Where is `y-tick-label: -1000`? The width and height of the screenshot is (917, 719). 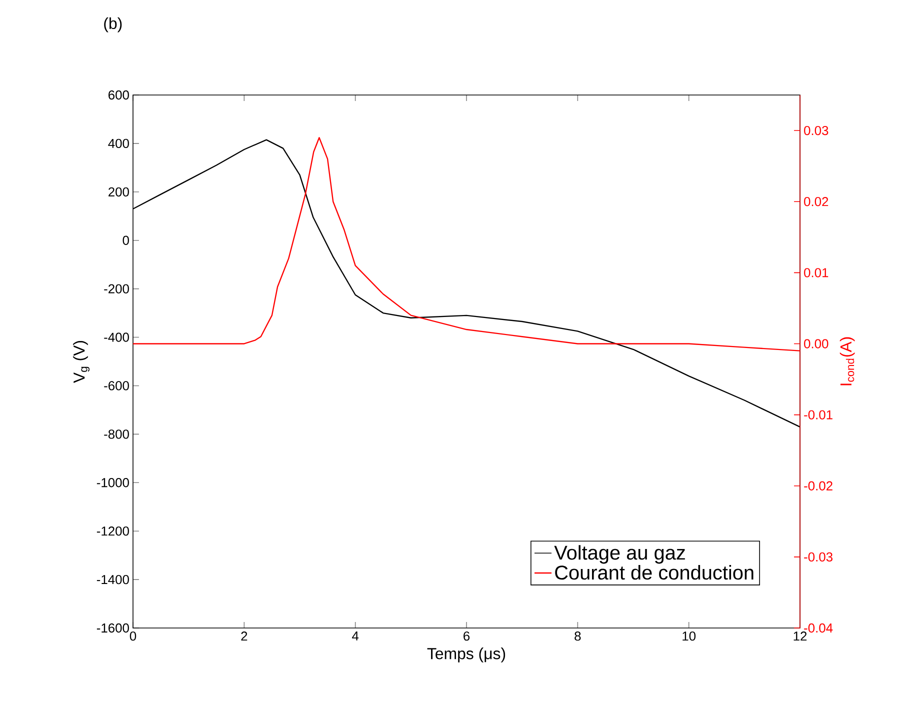
y-tick-label: -1000 is located at coordinates (112, 483).